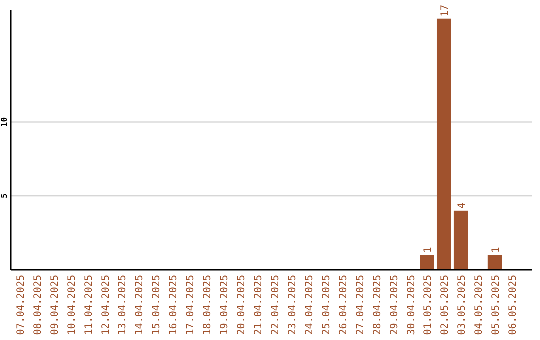 The image size is (540, 340). I want to click on x-tick-label: 26.04.2025, so click(344, 305).